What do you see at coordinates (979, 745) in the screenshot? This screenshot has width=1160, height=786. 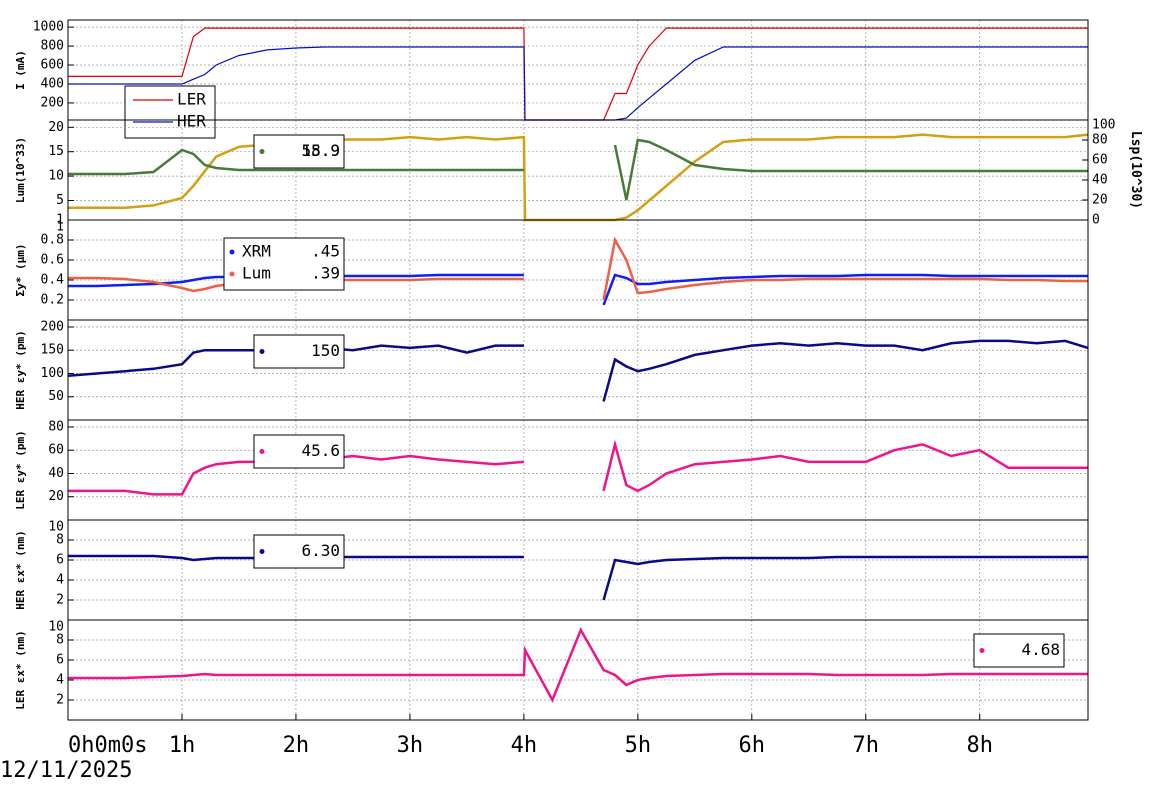 I see `x-tick-label: 8h` at bounding box center [979, 745].